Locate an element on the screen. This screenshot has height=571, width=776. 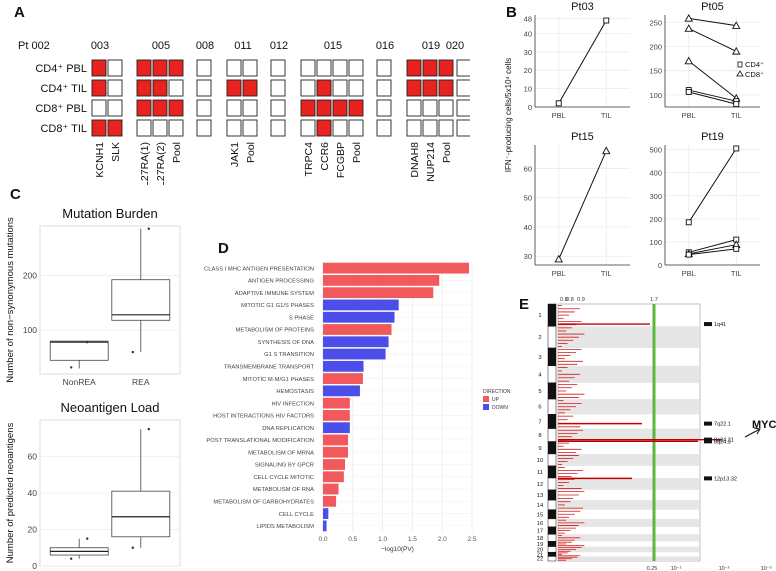
e-chrom-label-22: 22 is located at coordinates (540, 560).